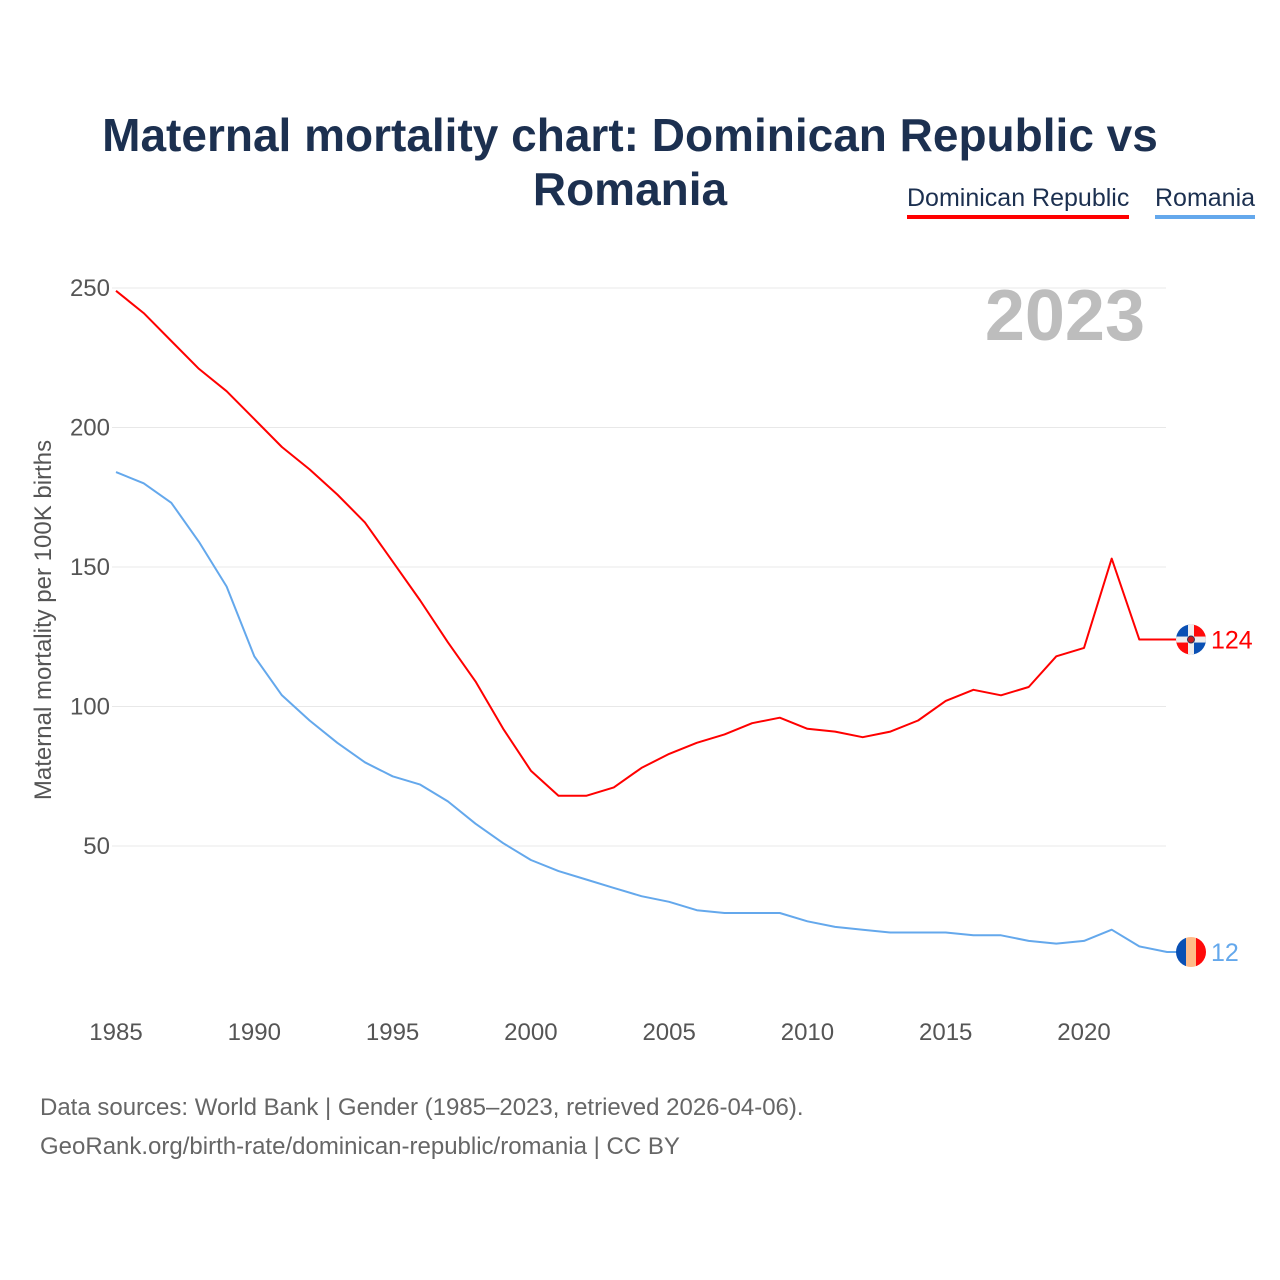 The width and height of the screenshot is (1280, 1280). I want to click on dominican-republic-flag-icon, so click(1191, 639).